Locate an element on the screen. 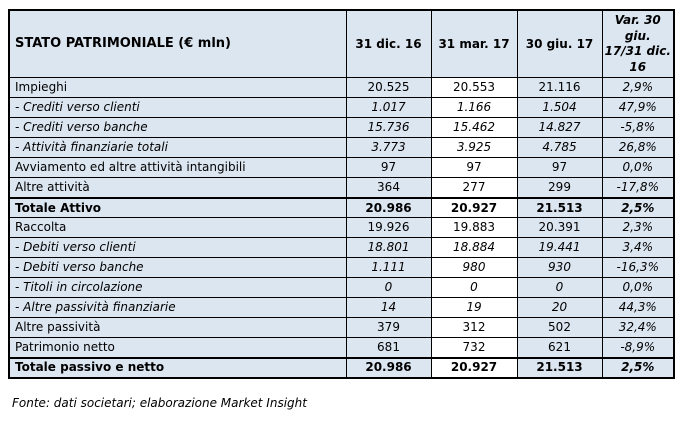  row-label: Raccolta is located at coordinates (177, 228).